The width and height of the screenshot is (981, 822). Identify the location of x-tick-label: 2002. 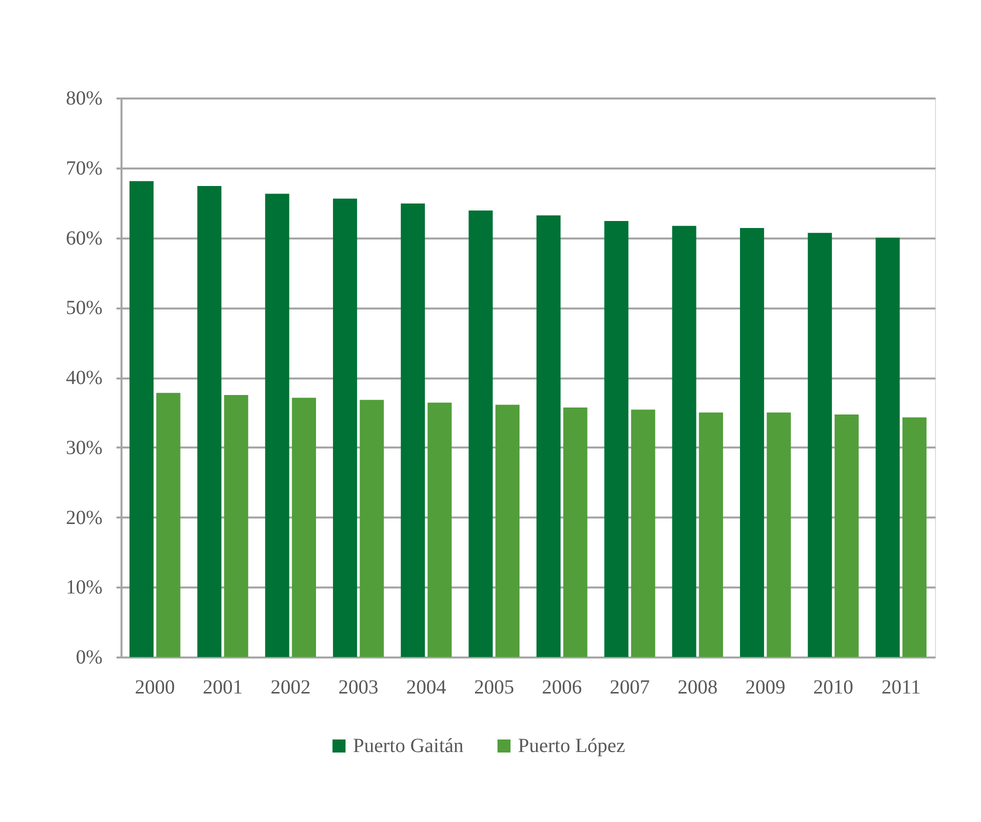
(290, 687).